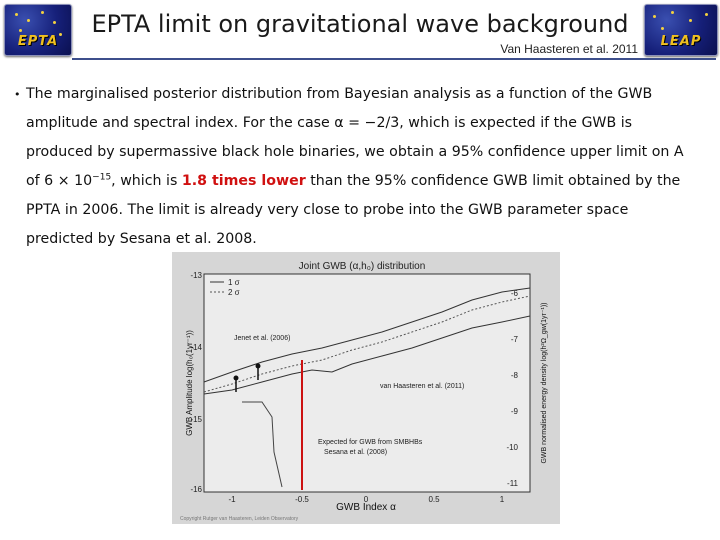 Image resolution: width=720 pixels, height=540 pixels. Describe the element at coordinates (234, 292) in the screenshot. I see `legend-2sigma: 2 σ` at that location.